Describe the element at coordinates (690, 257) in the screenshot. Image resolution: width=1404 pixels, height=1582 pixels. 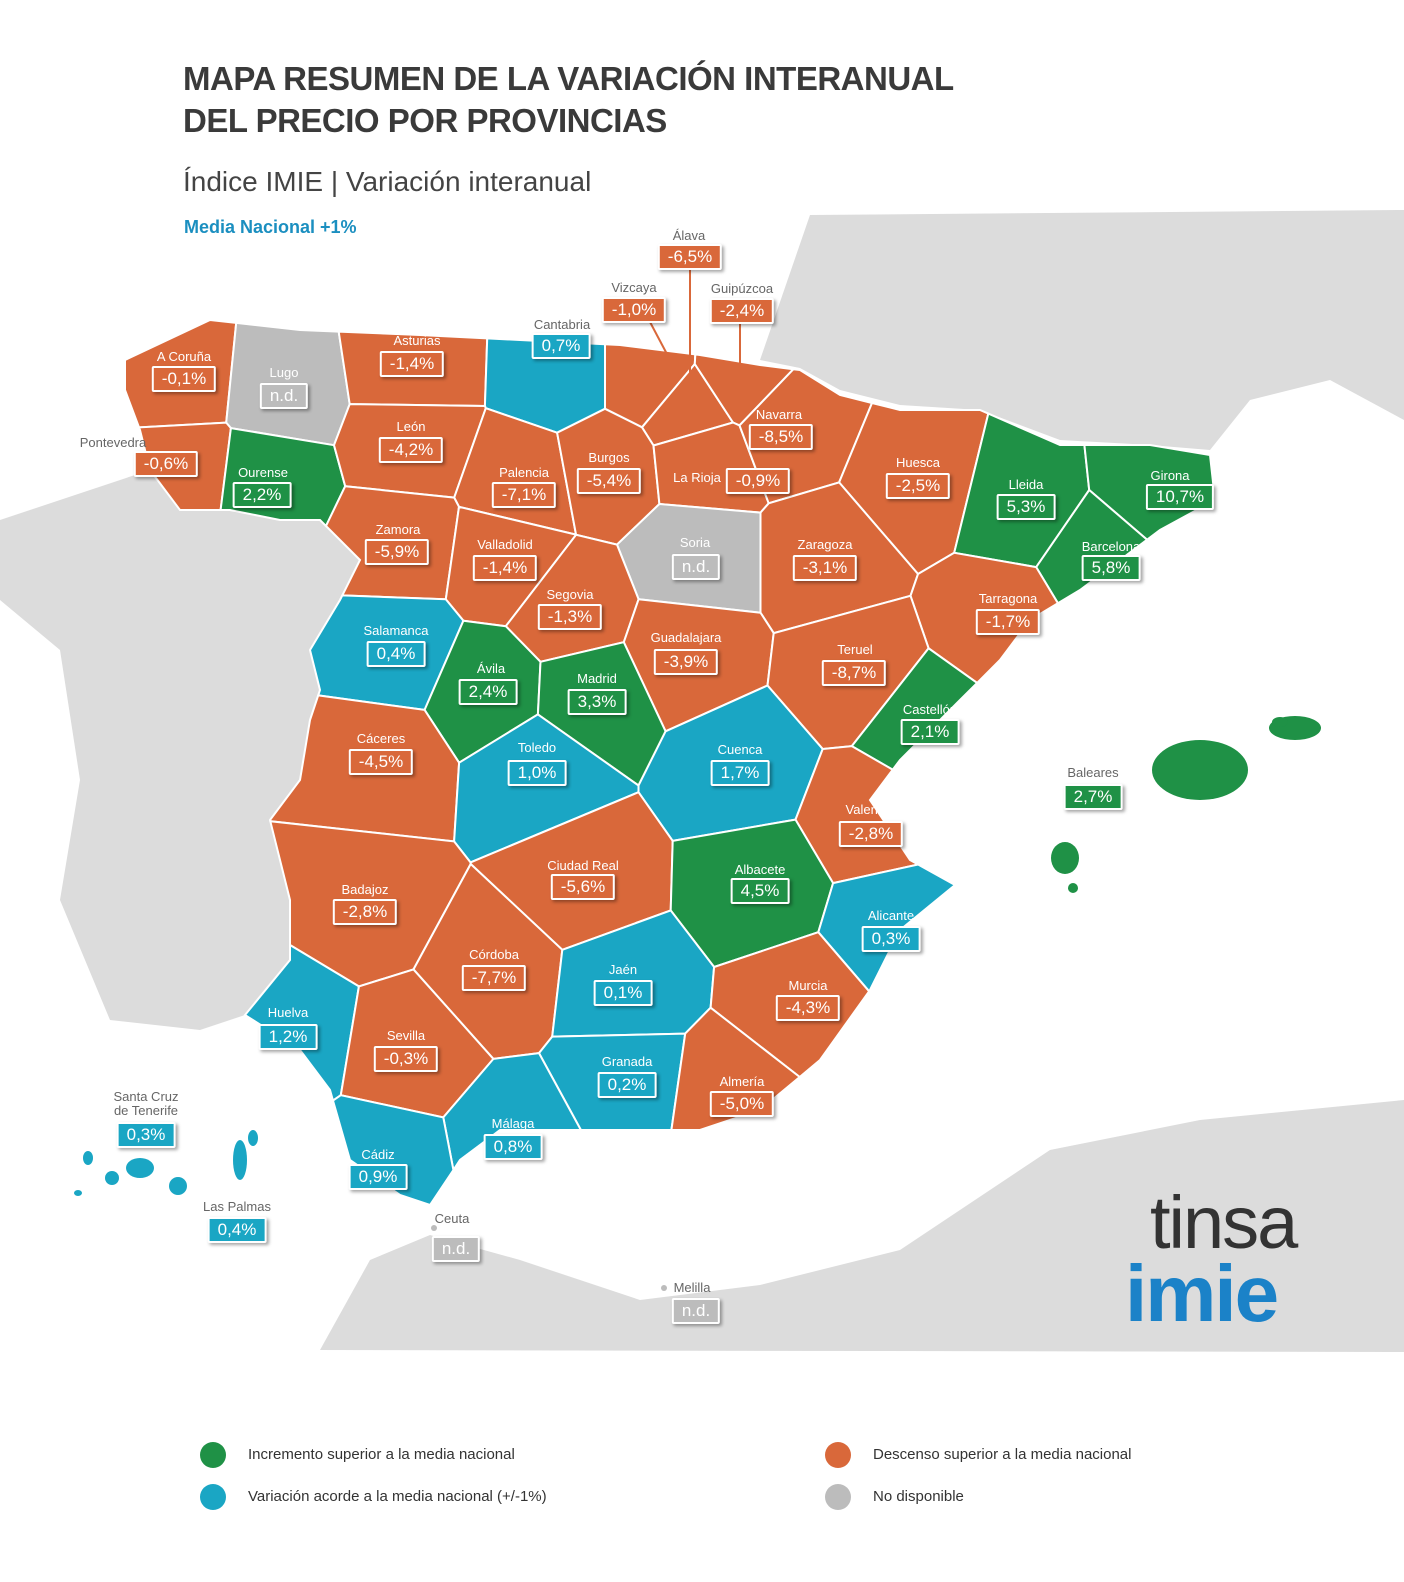
I see `province-value: -6,5%` at that location.